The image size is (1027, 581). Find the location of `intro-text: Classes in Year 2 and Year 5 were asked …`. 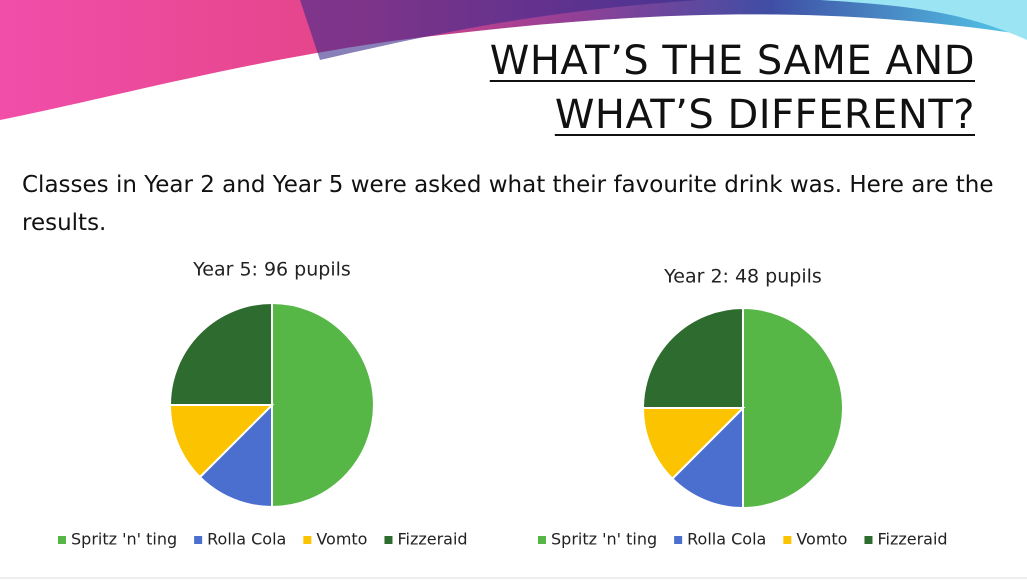

intro-text: Classes in Year 2 and Year 5 were asked … is located at coordinates (508, 204).